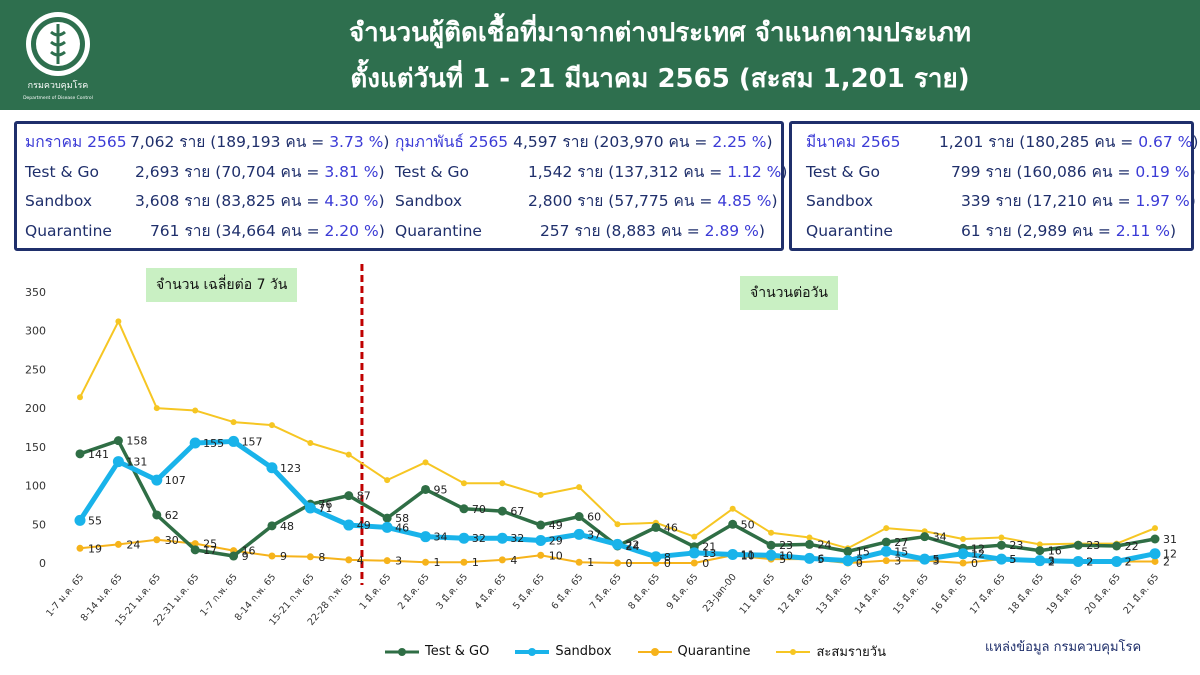 This screenshot has width=1200, height=675. Describe the element at coordinates (95, 520) in the screenshot. I see `data-label-sandbox: 55` at that location.